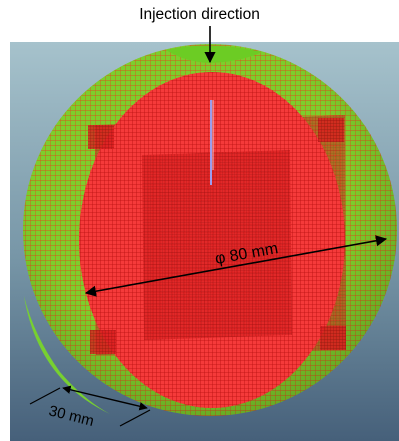  Describe the element at coordinates (199, 14) in the screenshot. I see `injection-direction-label: Injection direction` at that location.